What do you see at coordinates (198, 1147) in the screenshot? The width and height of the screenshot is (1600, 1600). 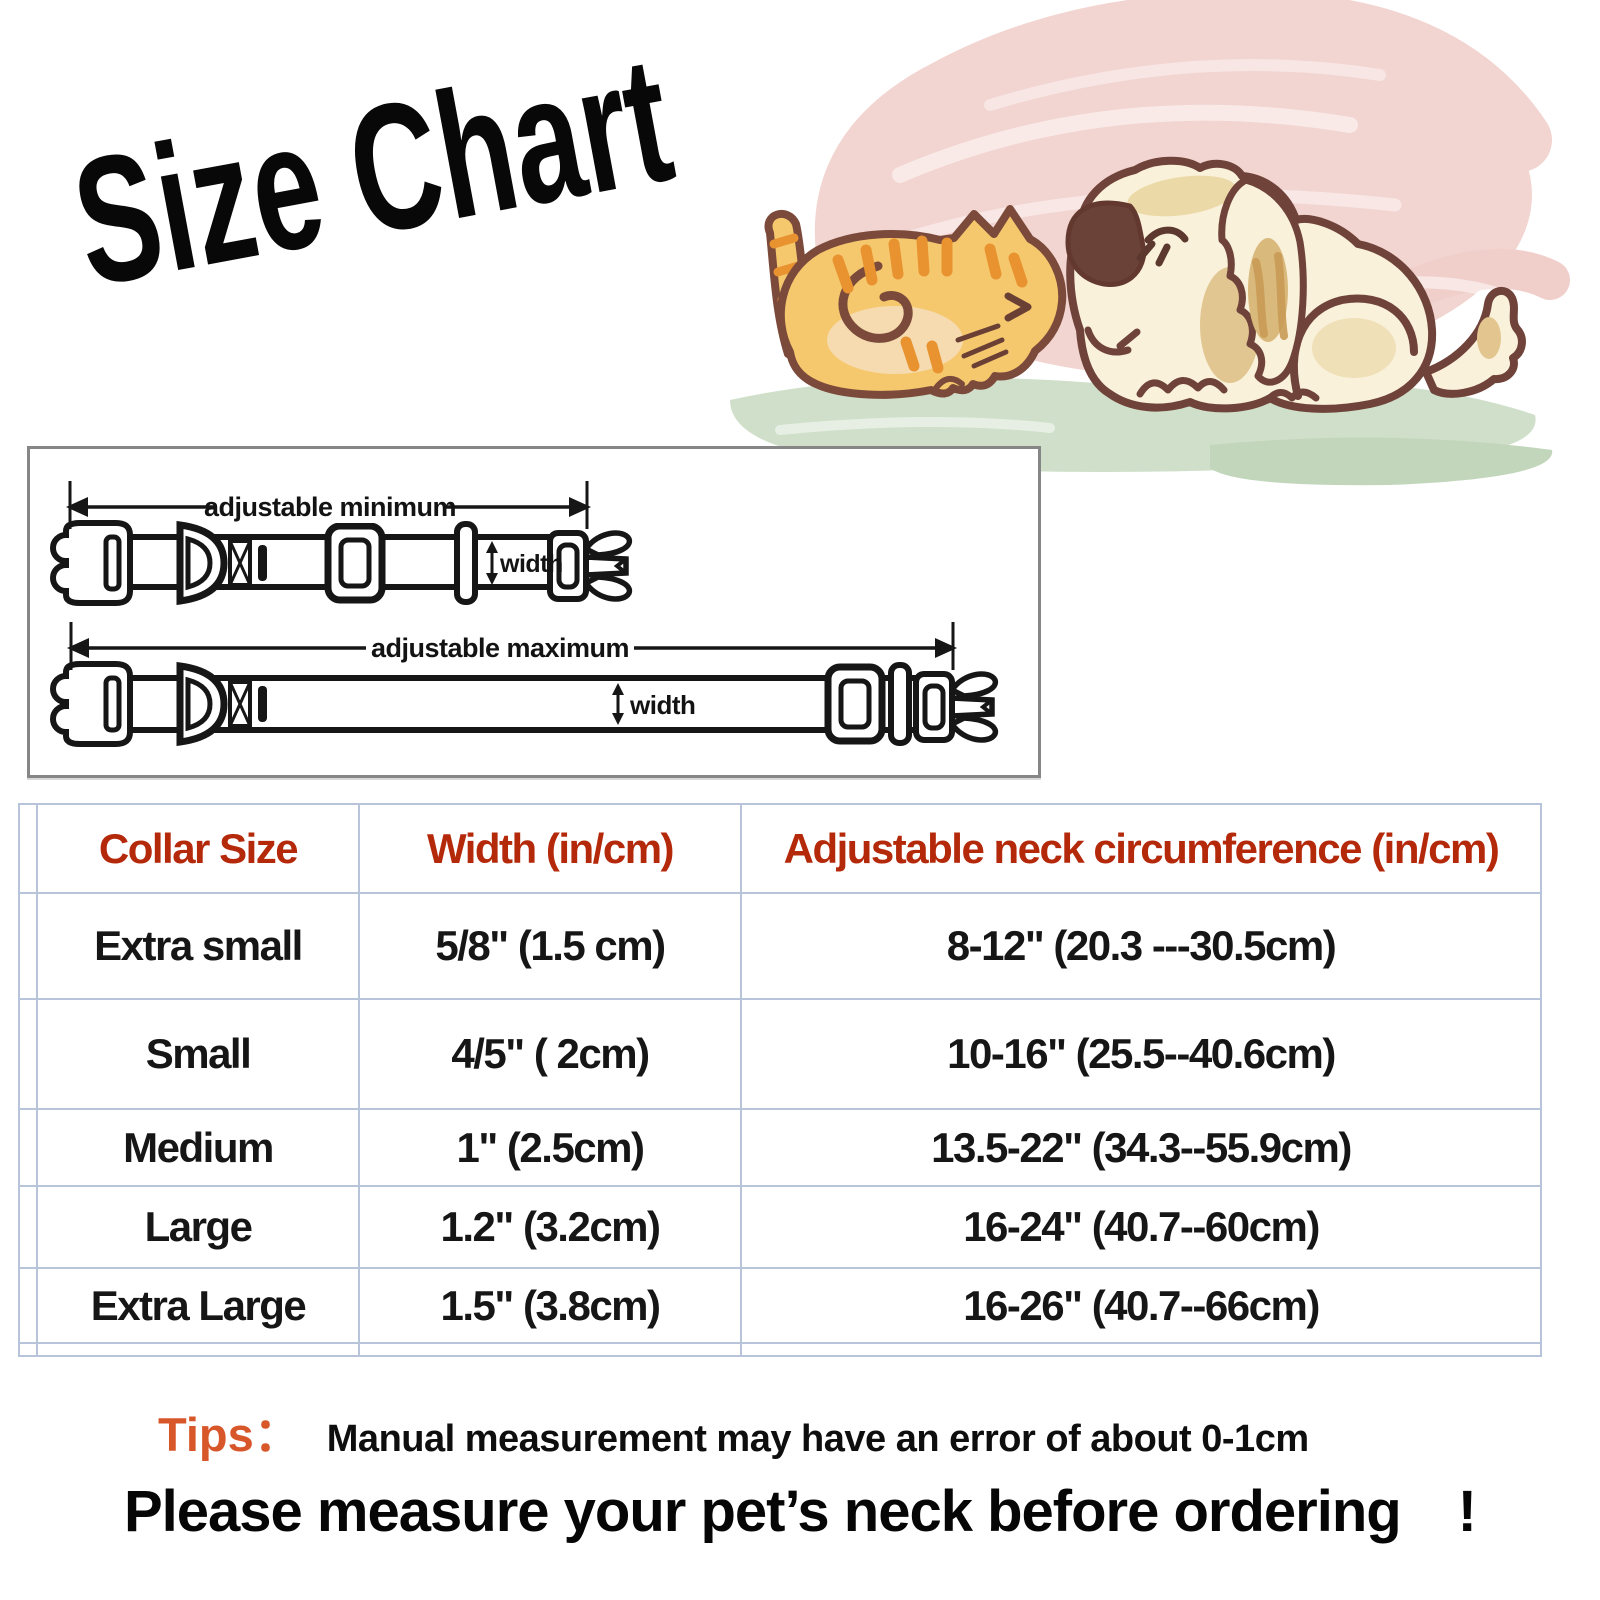 I see `table-cell: Medium` at bounding box center [198, 1147].